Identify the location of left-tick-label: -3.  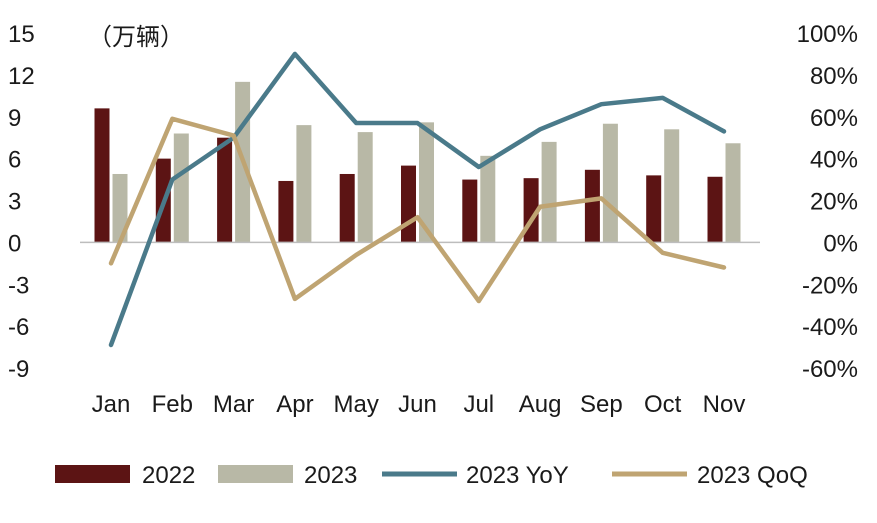
(18, 285).